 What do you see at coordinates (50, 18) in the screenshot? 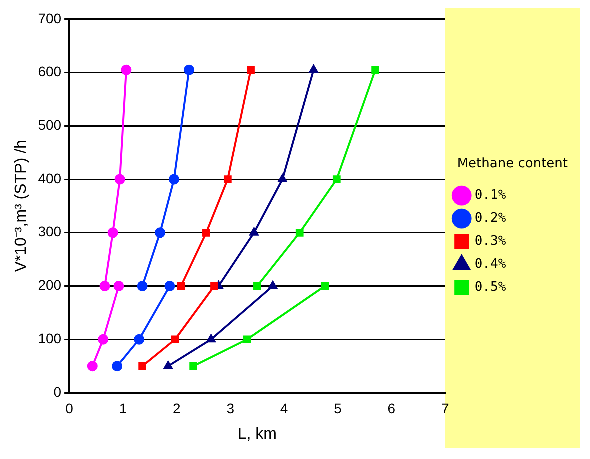
I see `y-tick-label: 700` at bounding box center [50, 18].